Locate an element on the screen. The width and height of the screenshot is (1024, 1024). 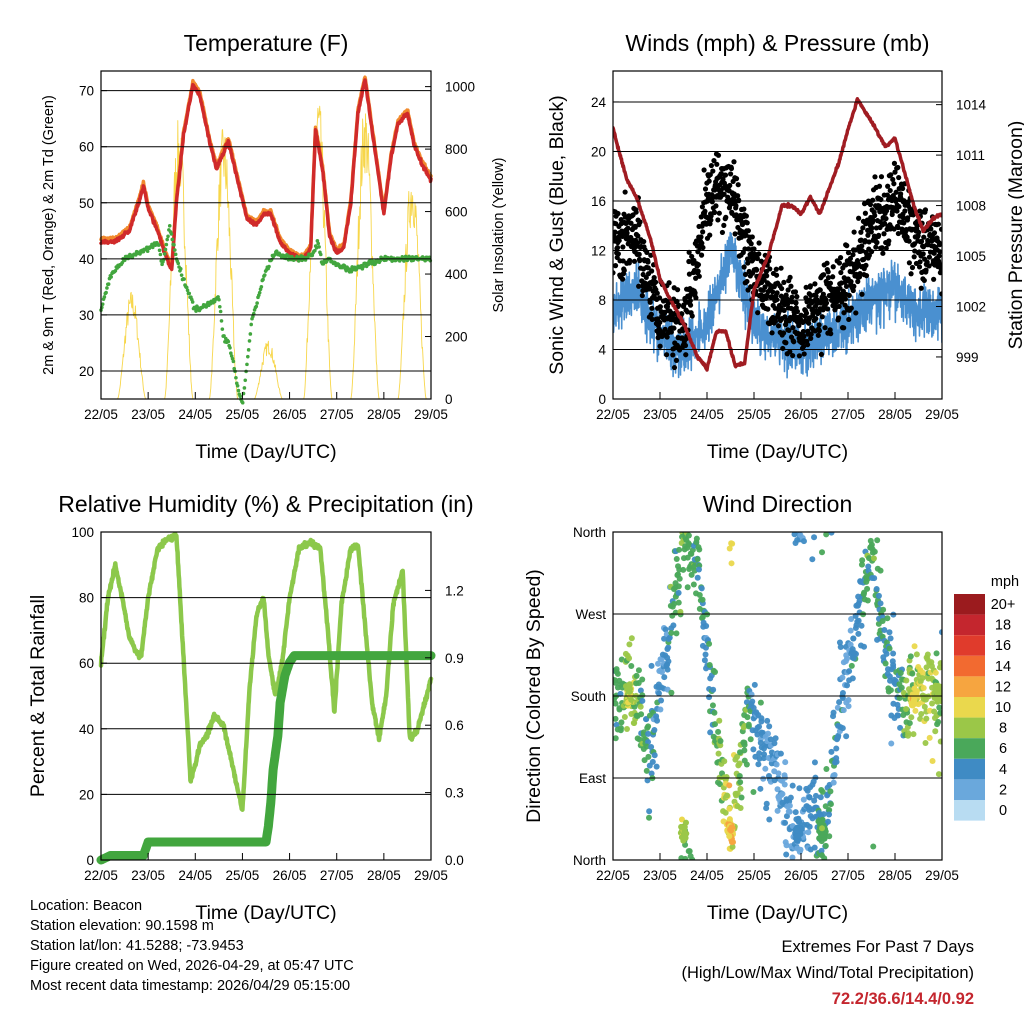
y-tick-label: 20 is located at coordinates (86, 794).